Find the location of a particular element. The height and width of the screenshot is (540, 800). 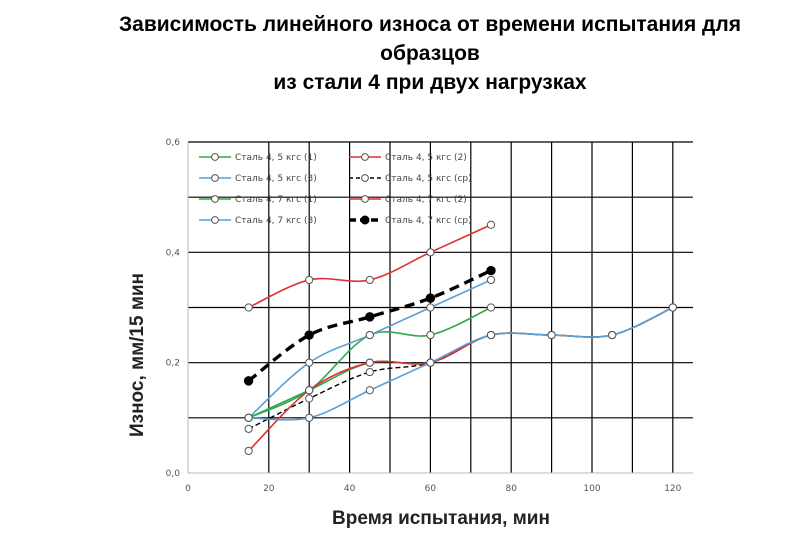

legend-label: Сталь 4, 5 кгс (3) is located at coordinates (276, 179).